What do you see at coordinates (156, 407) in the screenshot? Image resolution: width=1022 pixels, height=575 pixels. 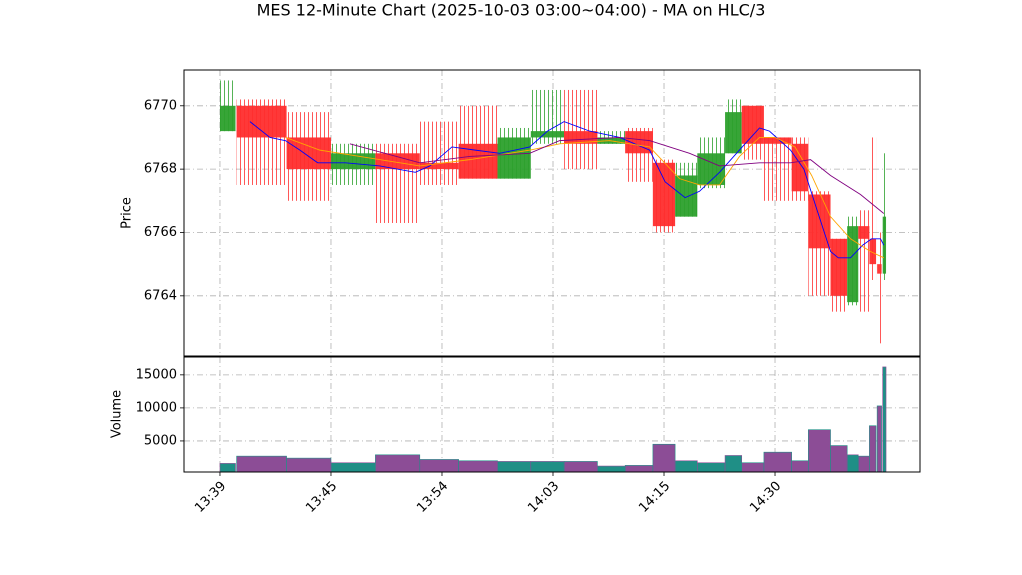 I see `volume-tick-label: 10000` at bounding box center [156, 407].